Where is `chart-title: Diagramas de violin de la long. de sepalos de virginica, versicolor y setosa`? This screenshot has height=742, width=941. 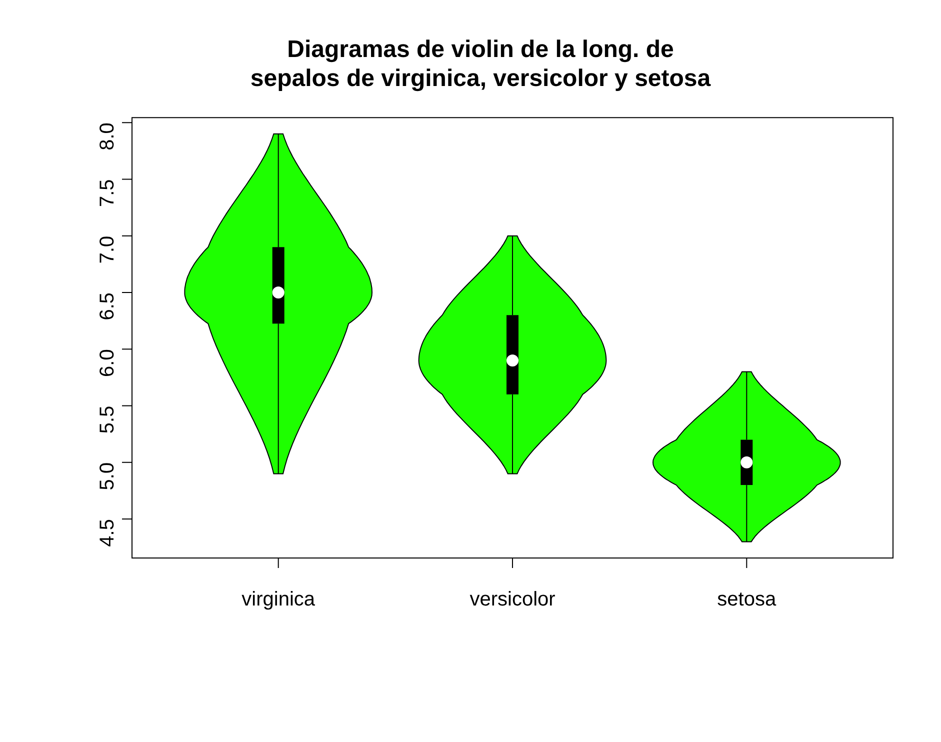 chart-title: Diagramas de violin de la long. de sepalos de virginica, versicolor y setosa is located at coordinates (481, 64).